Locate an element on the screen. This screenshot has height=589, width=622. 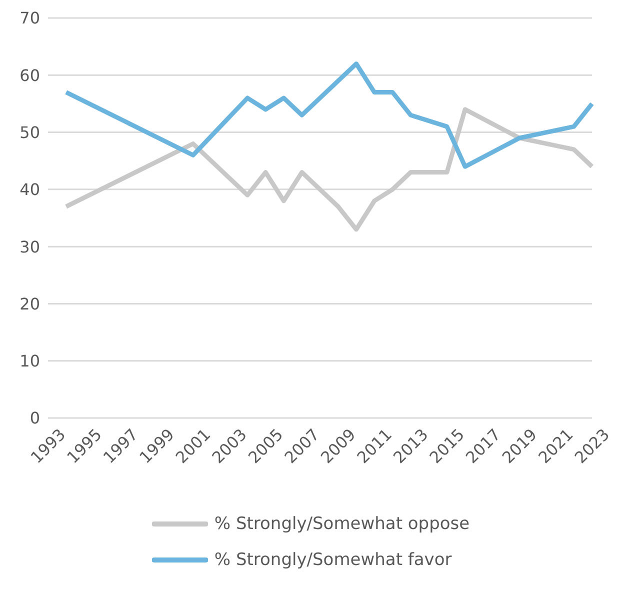
y-tick-label: 50 is located at coordinates (30, 132).